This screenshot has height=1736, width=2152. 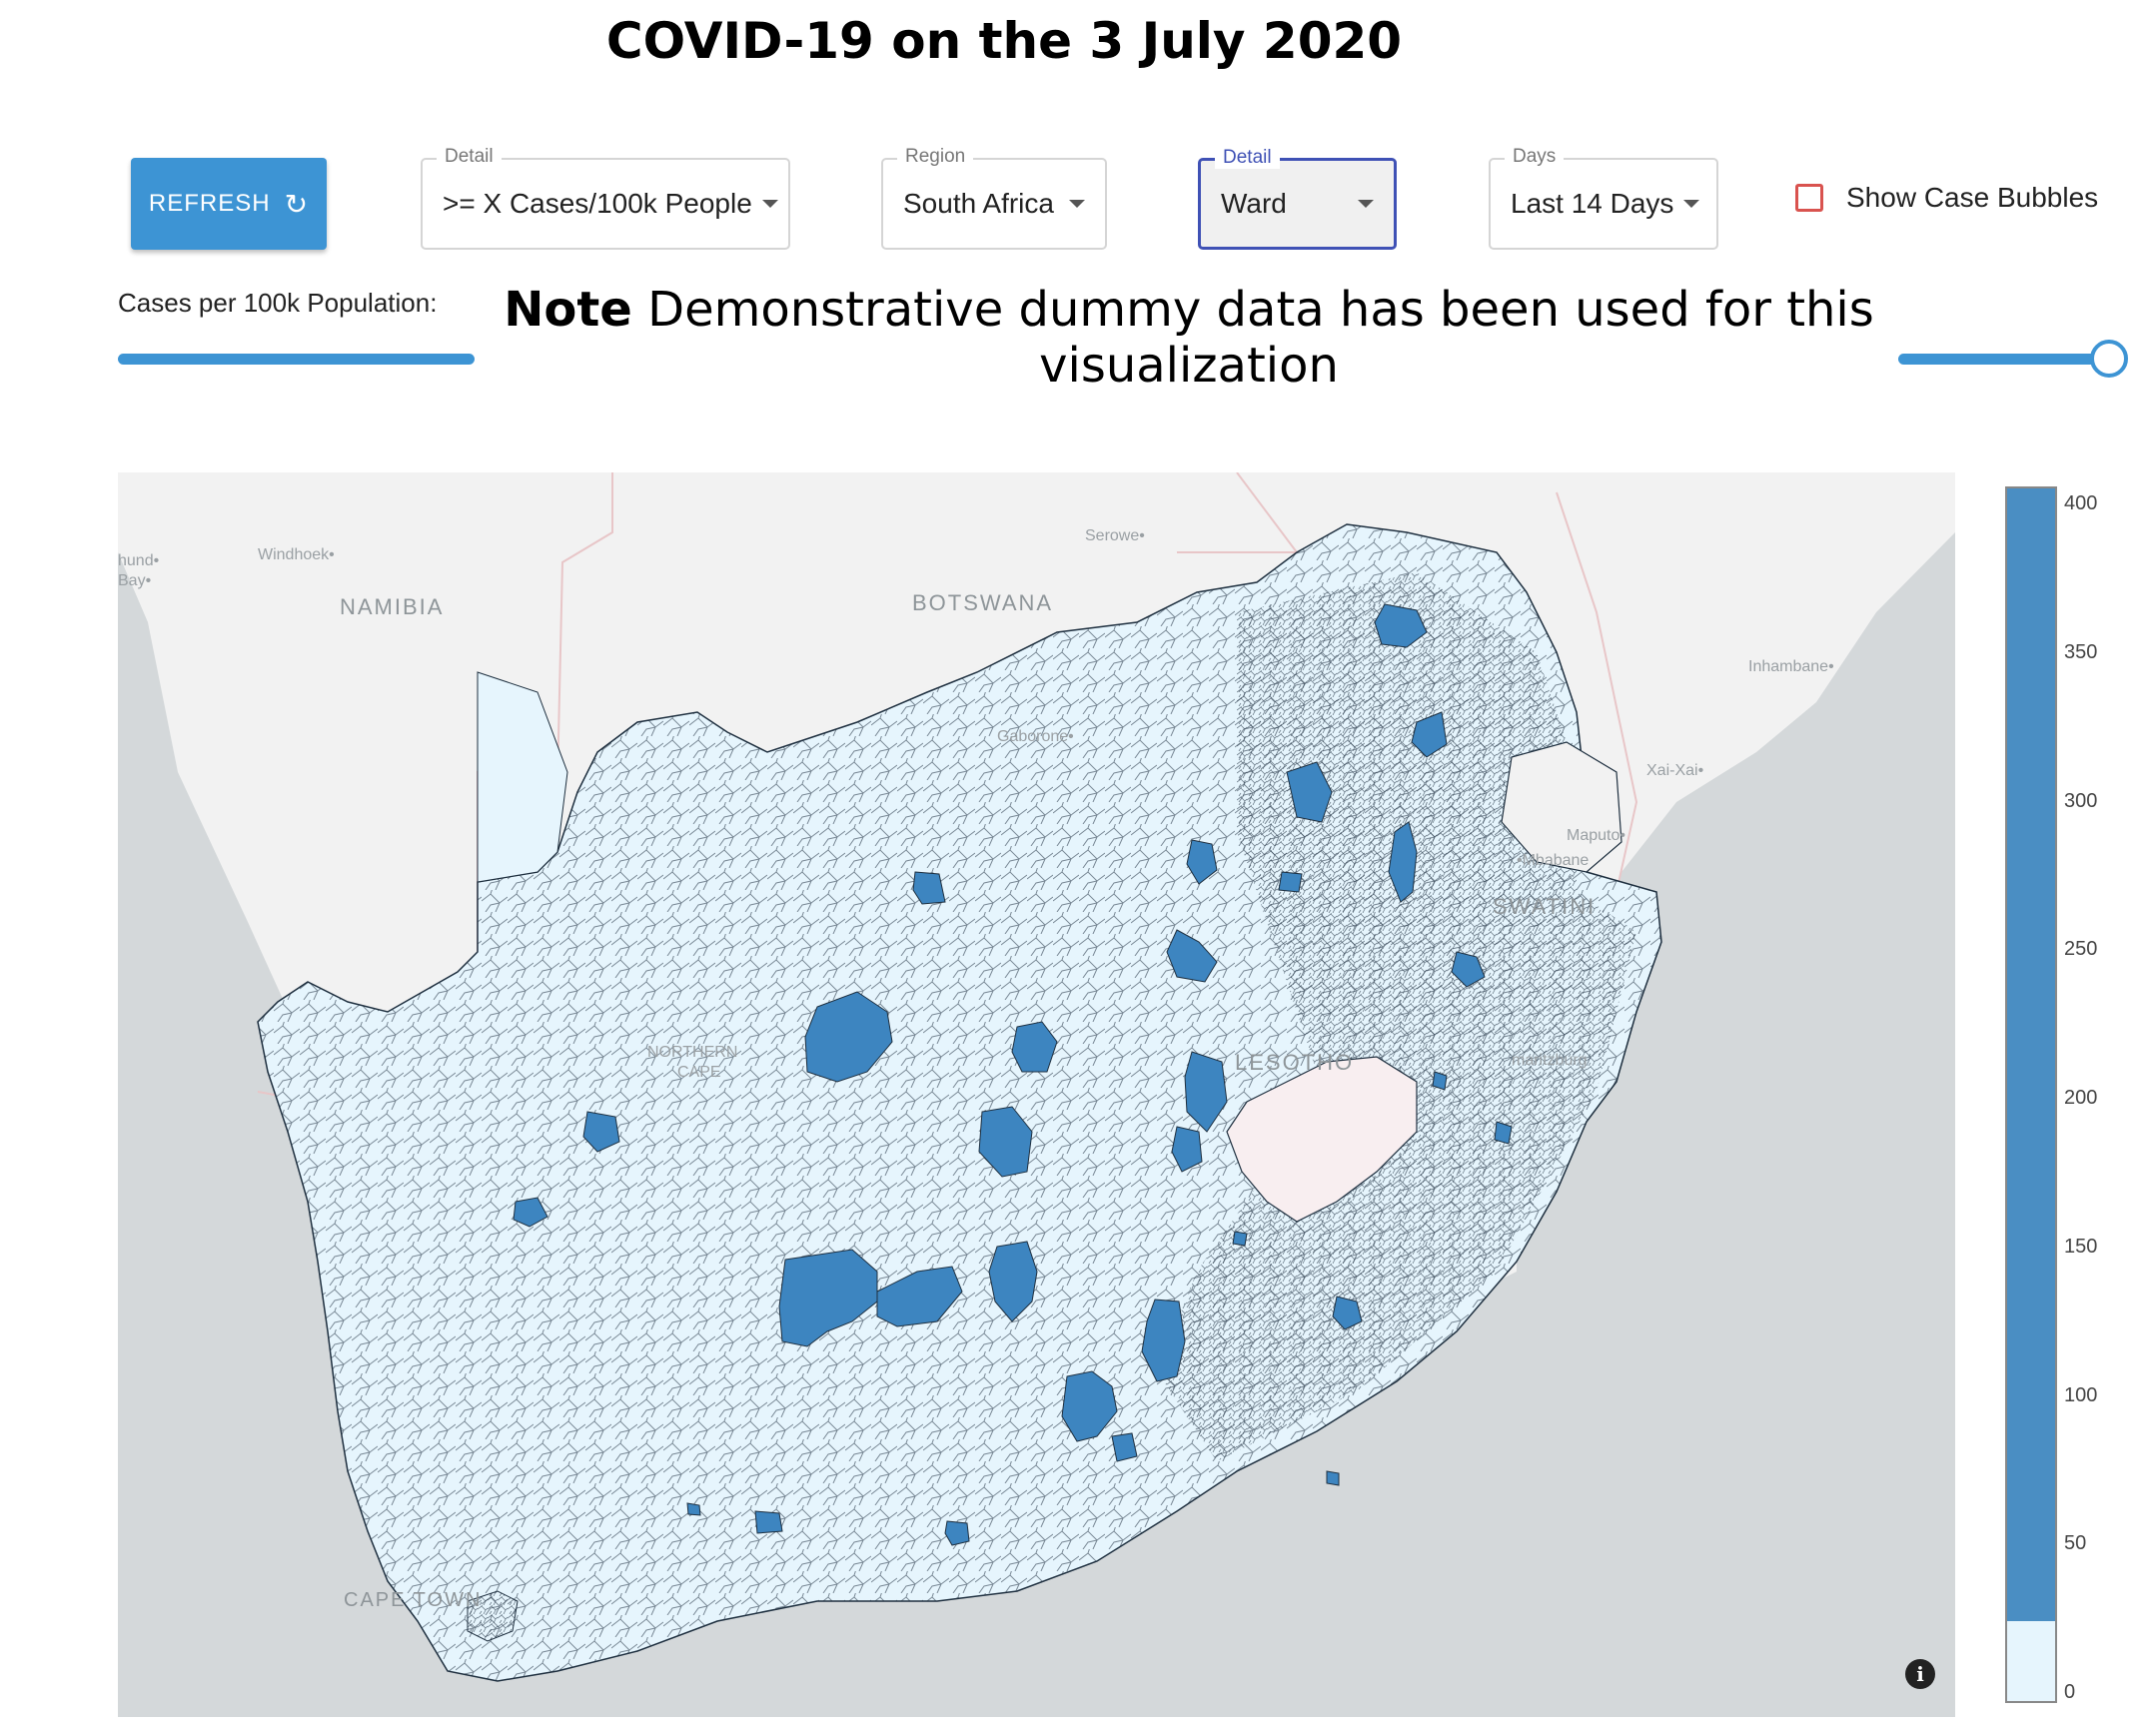 I want to click on colorbar-fill, so click(x=2031, y=1054).